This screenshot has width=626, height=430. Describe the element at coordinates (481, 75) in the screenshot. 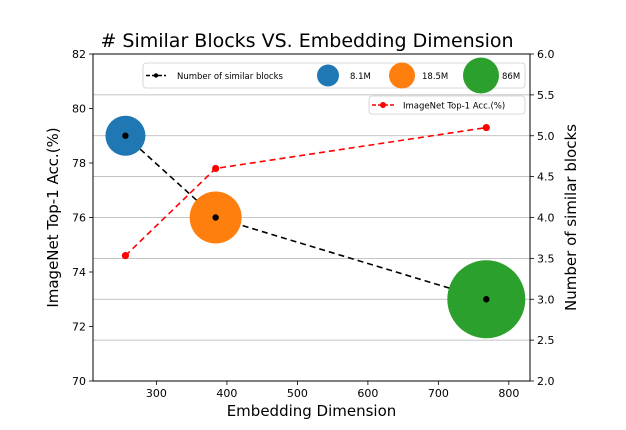

I see `legend-bubble-86M` at that location.